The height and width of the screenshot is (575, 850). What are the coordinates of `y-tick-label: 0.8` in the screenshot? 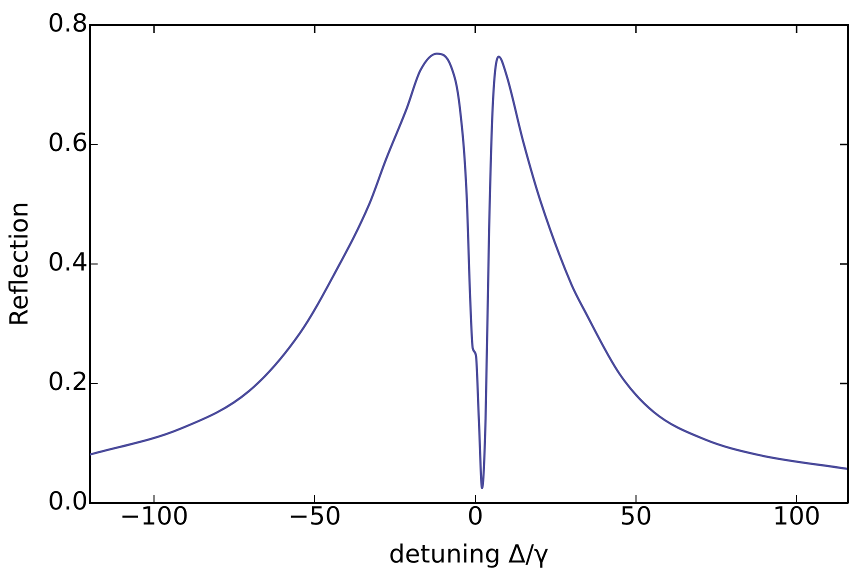 It's located at (68, 23).